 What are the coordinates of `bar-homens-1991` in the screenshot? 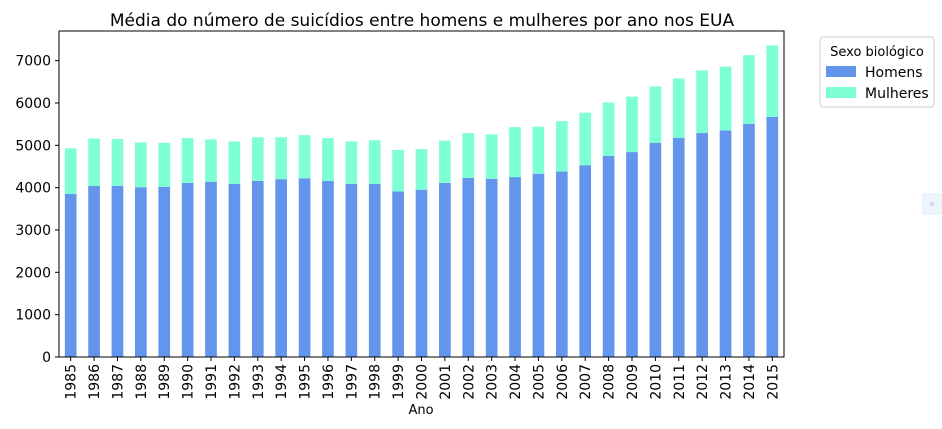 It's located at (211, 269).